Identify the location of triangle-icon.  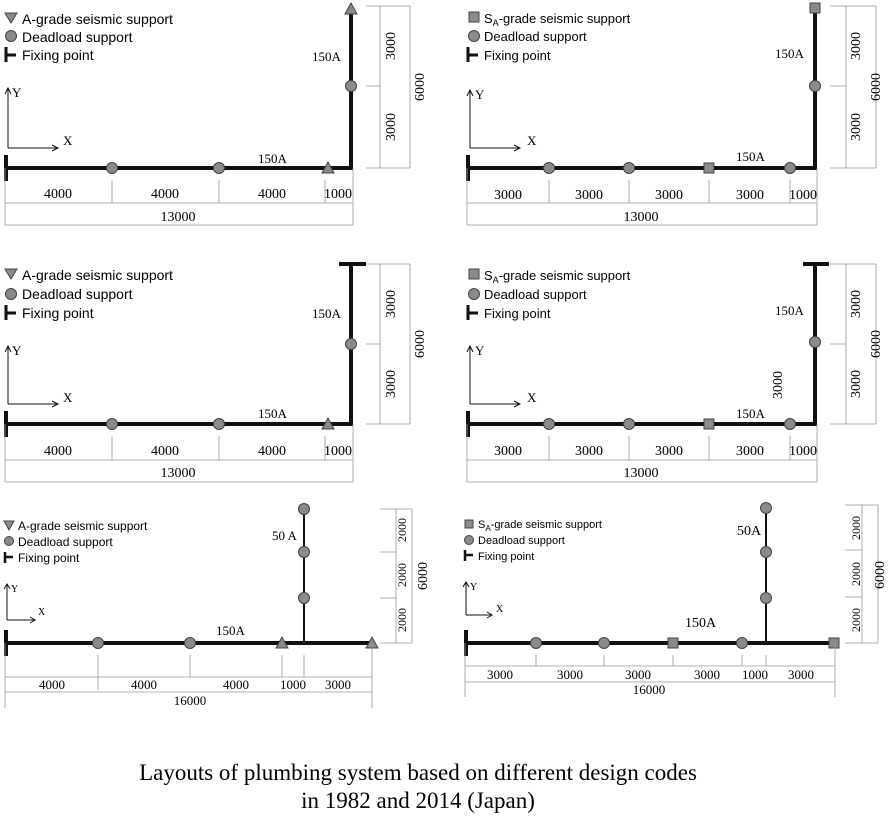
(11, 18).